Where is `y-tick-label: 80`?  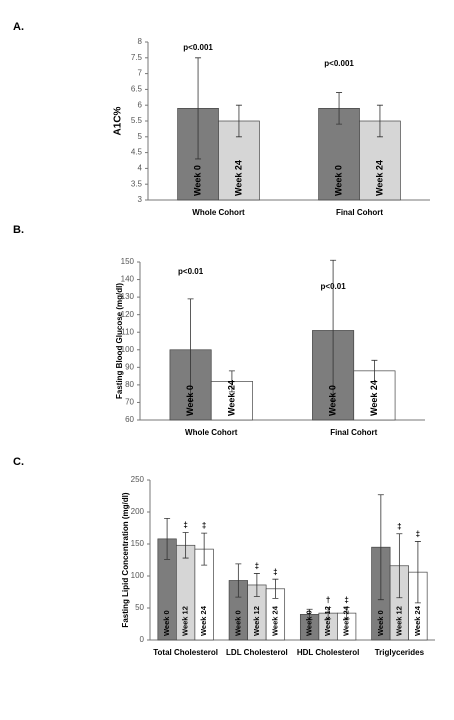
y-tick-label: 80 is located at coordinates (129, 384).